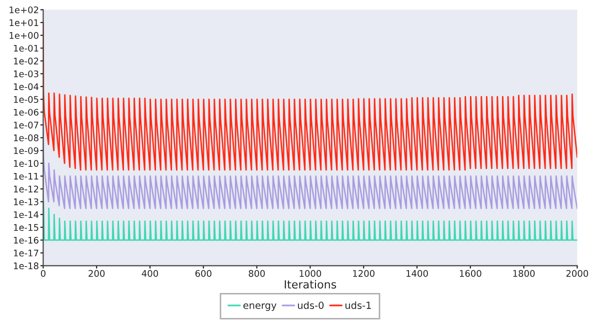  What do you see at coordinates (26, 99) in the screenshot?
I see `y-tick-label: 1e-05` at bounding box center [26, 99].